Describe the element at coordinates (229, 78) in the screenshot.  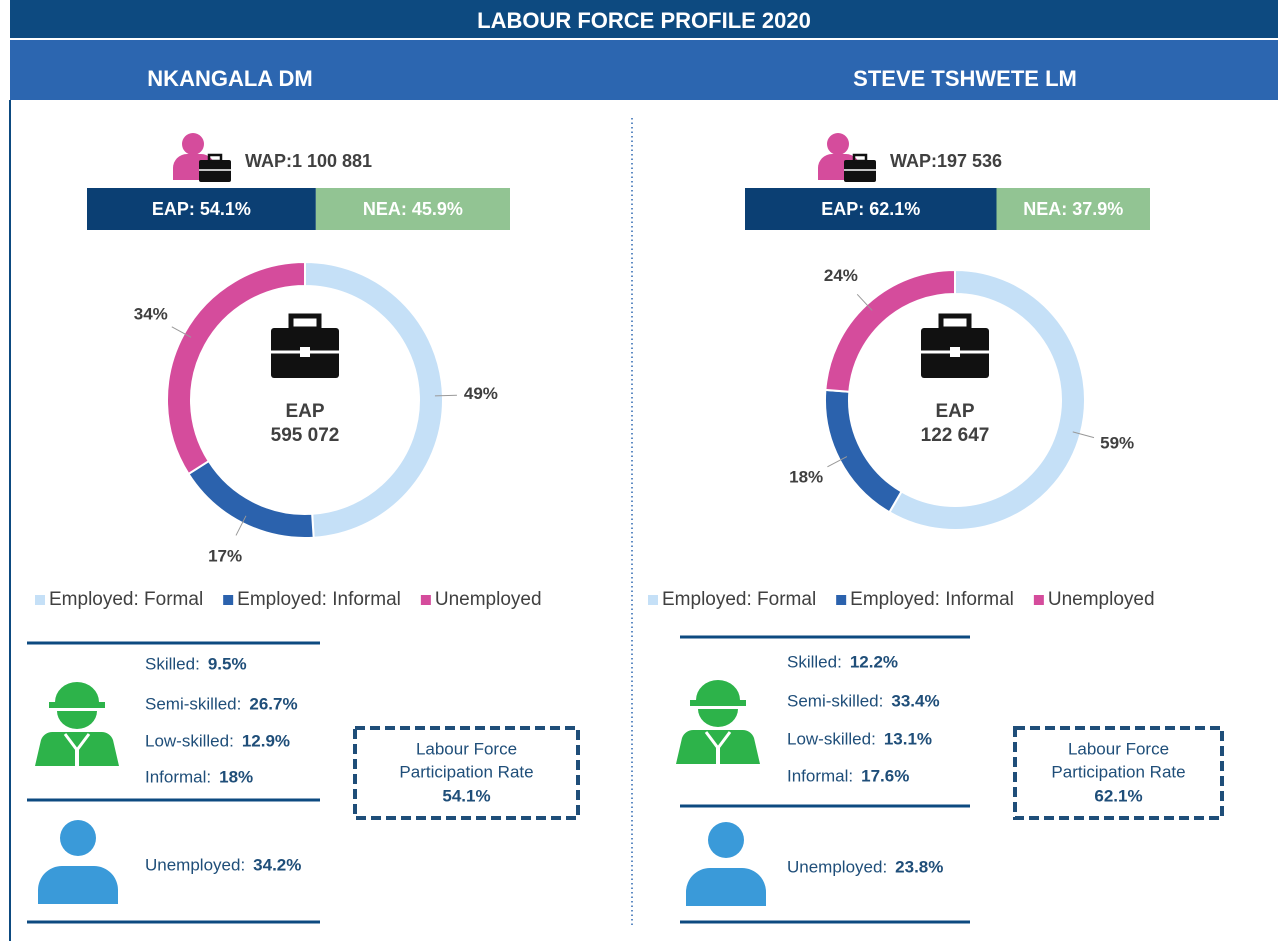
I see `panel-name: NKANGALA DM` at that location.